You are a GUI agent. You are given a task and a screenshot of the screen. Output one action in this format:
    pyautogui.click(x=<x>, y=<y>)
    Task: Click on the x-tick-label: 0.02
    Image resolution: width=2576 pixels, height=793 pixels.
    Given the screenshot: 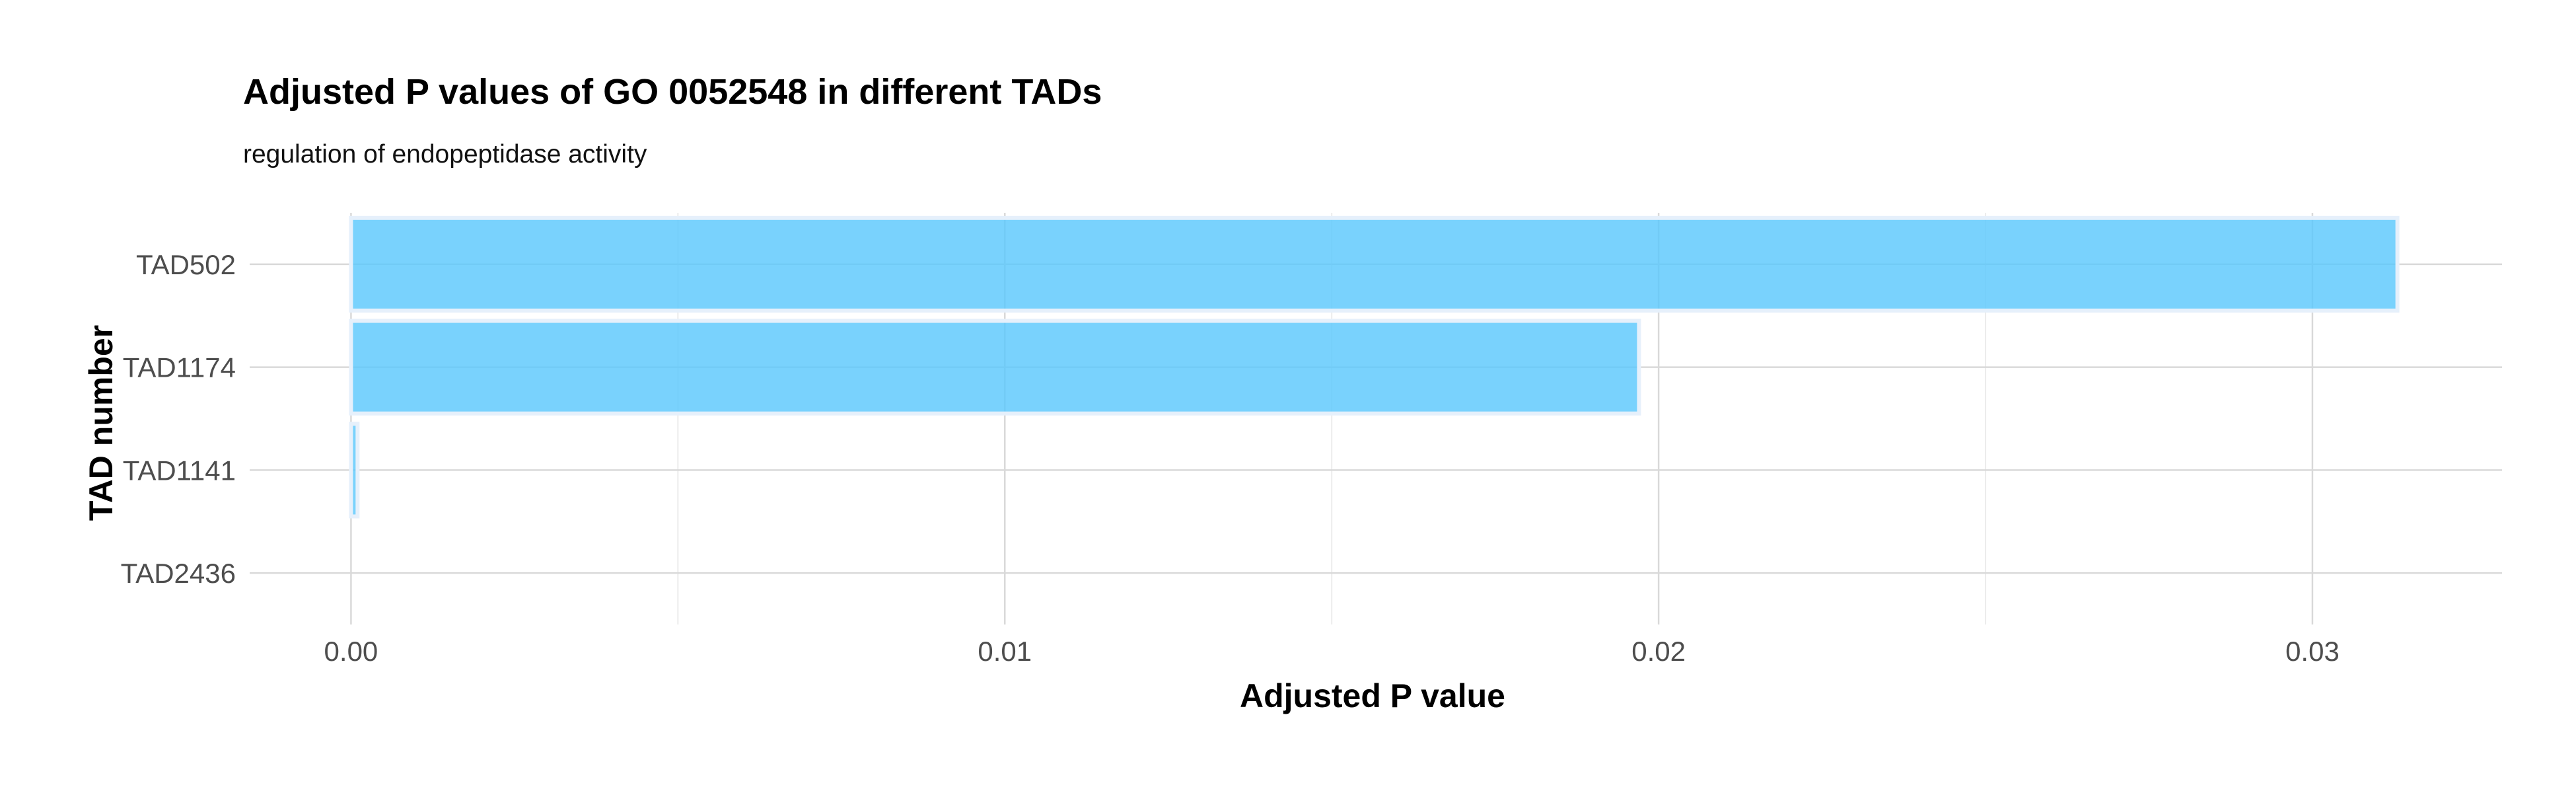 What is the action you would take?
    pyautogui.click(x=1659, y=652)
    